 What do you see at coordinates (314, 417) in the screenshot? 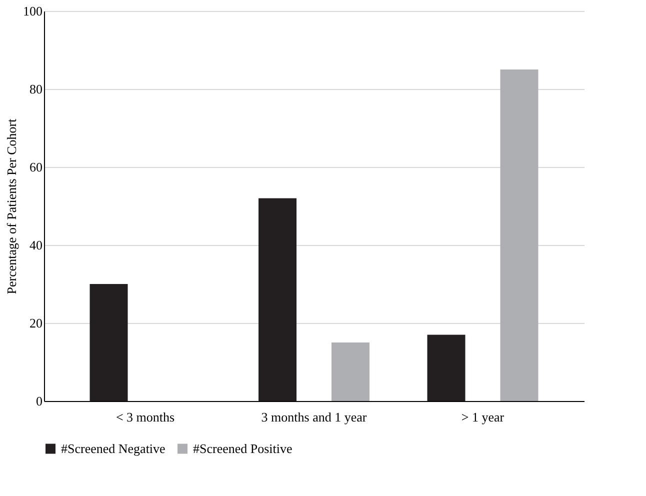
I see `x-tick-label: 3 months and 1 year` at bounding box center [314, 417].